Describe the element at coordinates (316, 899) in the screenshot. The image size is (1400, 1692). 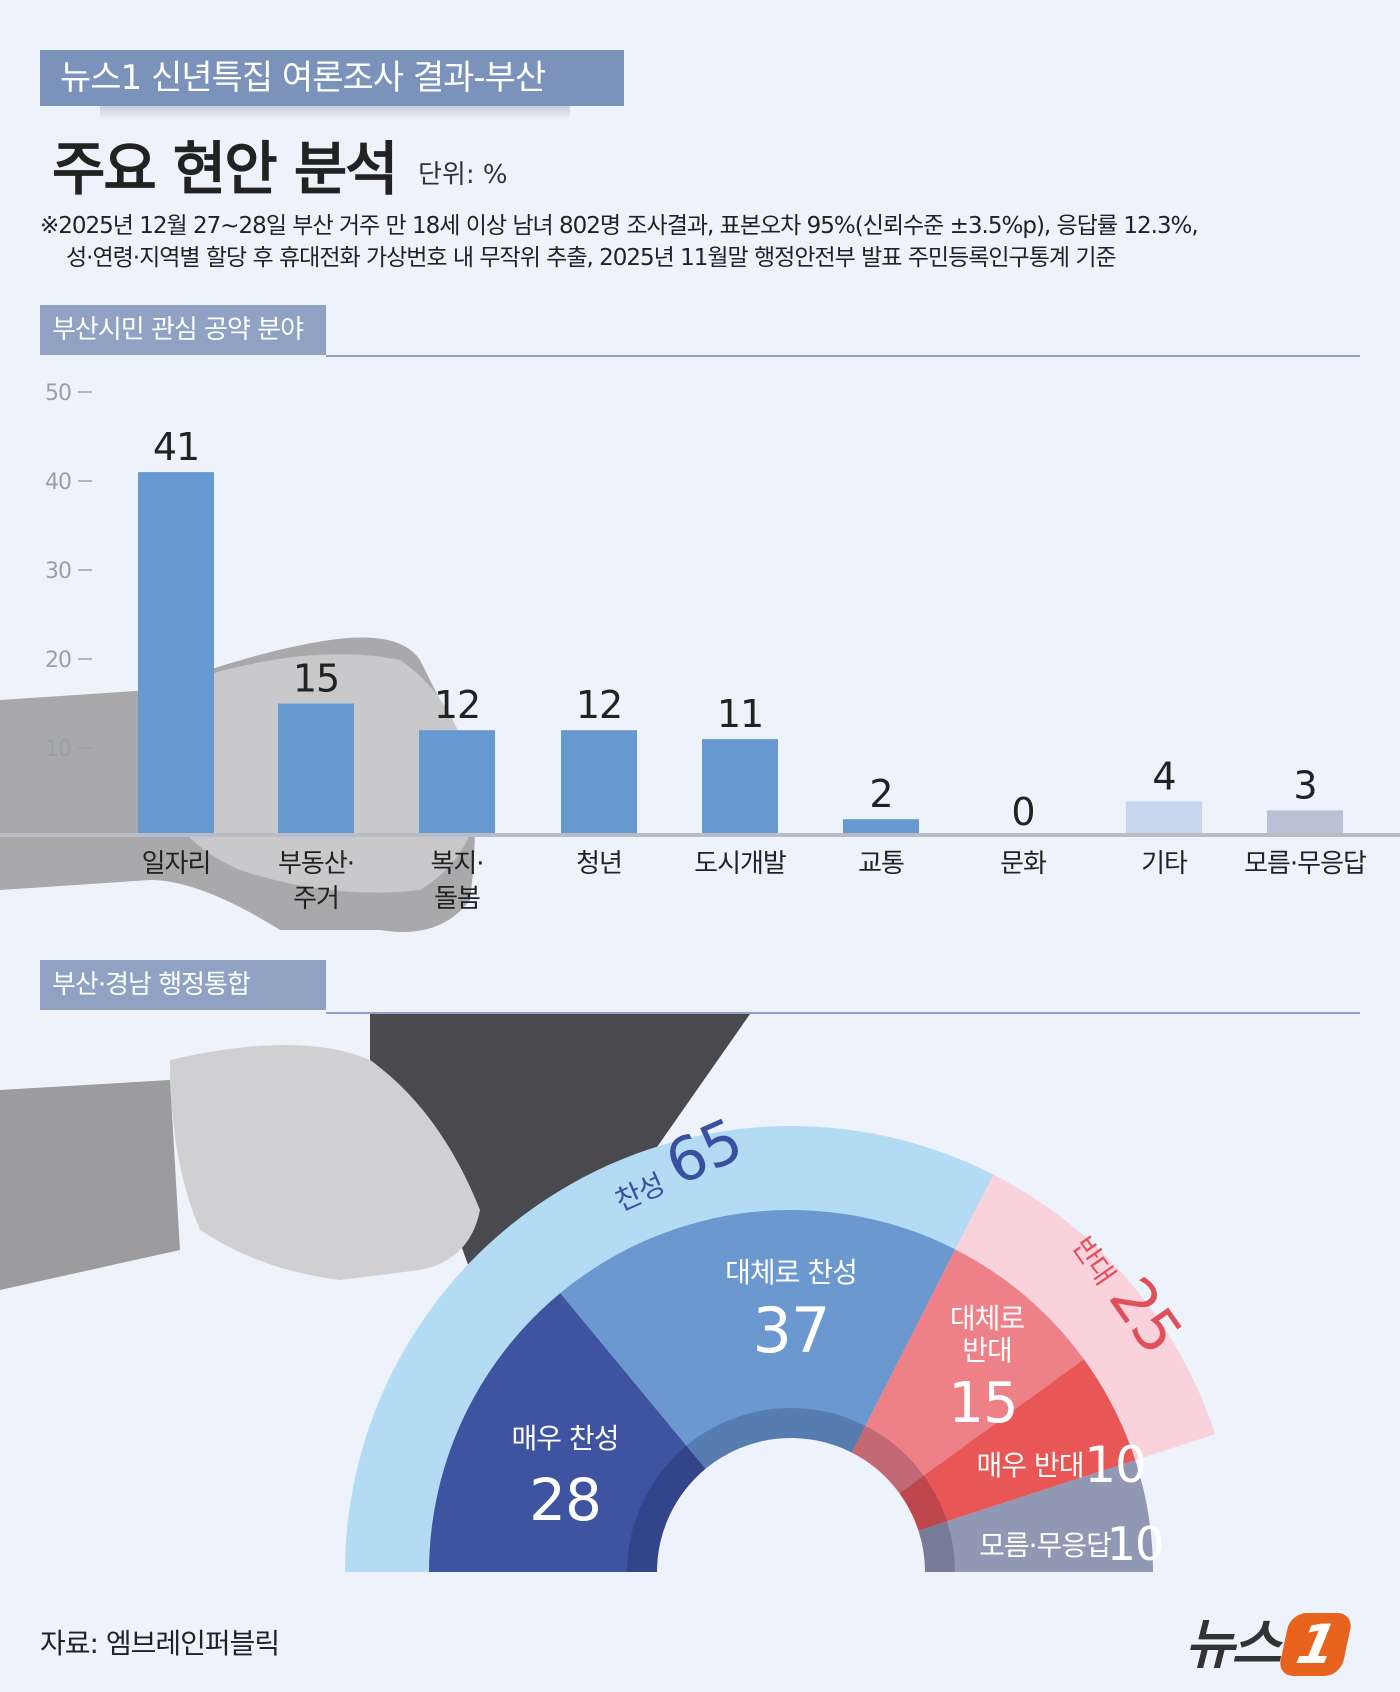
I see `category-label: 주거` at that location.